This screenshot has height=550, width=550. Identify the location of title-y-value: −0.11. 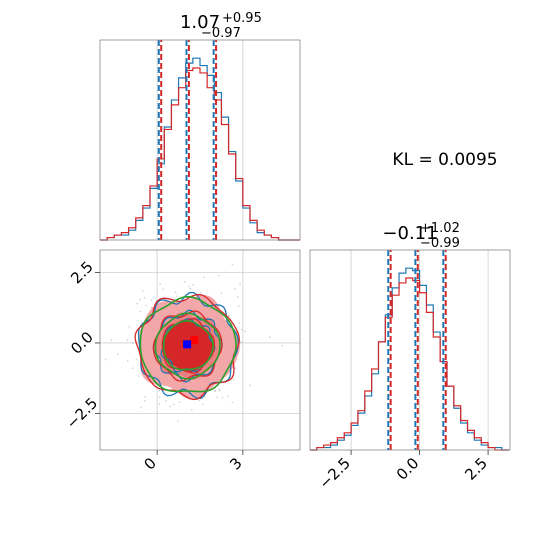
(409, 233).